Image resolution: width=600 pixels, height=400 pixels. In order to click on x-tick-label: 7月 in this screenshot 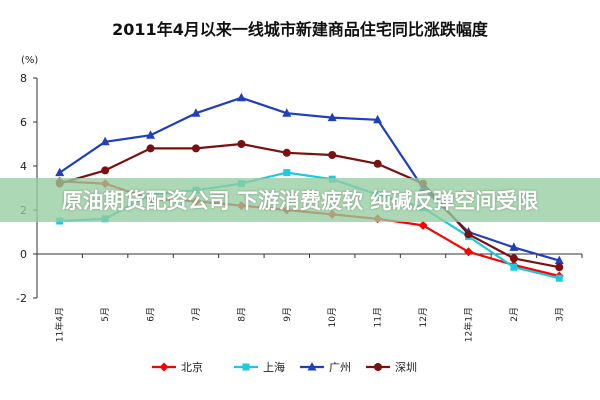, I will do `click(196, 314)`.